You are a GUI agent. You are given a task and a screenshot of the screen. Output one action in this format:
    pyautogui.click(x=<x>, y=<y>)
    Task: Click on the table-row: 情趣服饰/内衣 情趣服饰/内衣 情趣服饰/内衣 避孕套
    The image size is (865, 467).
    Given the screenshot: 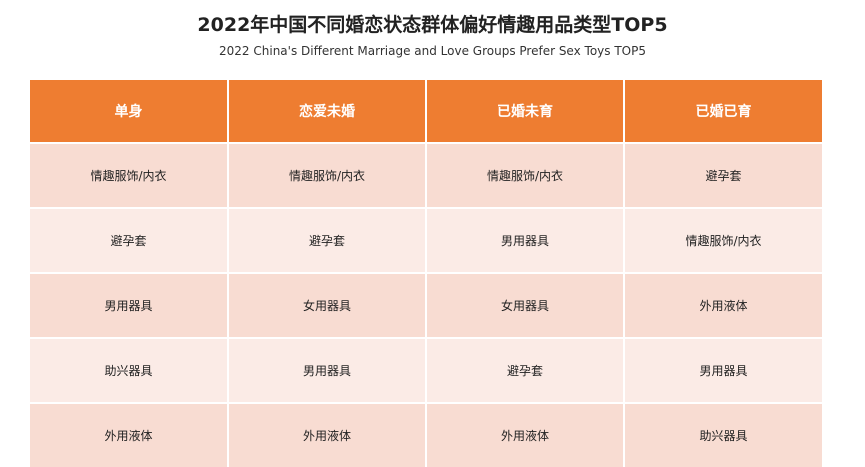 What is the action you would take?
    pyautogui.click(x=426, y=175)
    